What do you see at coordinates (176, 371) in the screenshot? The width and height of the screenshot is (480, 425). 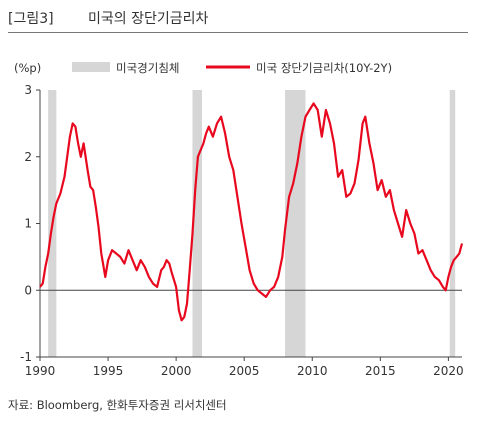 I see `x-tick-label: 2000` at bounding box center [176, 371].